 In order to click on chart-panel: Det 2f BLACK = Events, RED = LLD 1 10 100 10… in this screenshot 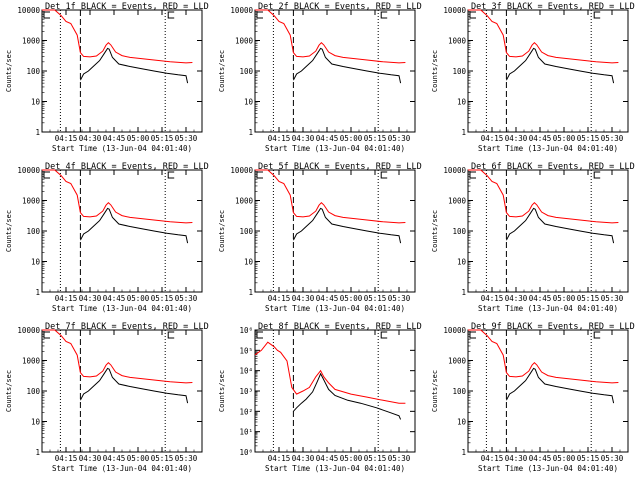, I will do `click(319, 80)`.